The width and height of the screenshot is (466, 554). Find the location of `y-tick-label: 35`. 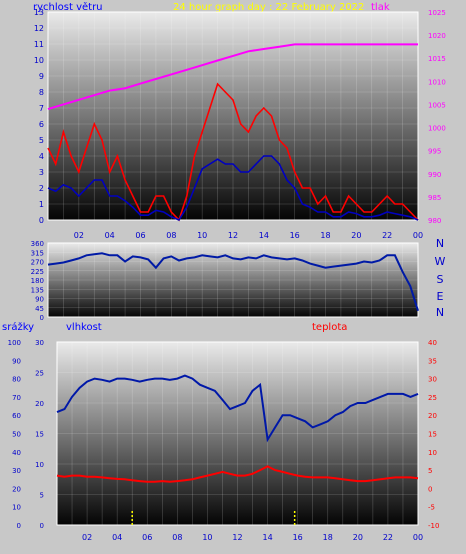

y-tick-label: 35 is located at coordinates (432, 361).